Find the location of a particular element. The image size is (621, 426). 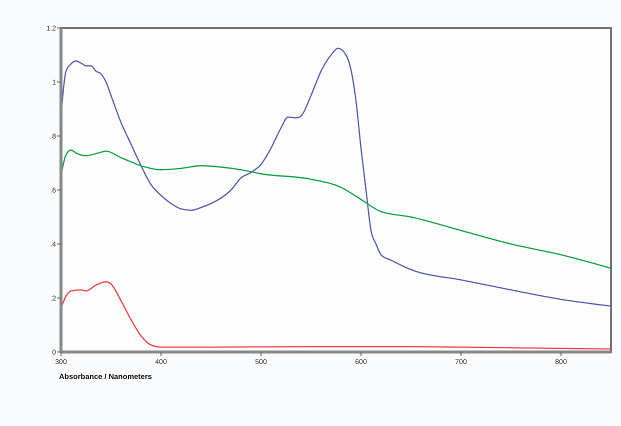

line-series is located at coordinates (336, 315).